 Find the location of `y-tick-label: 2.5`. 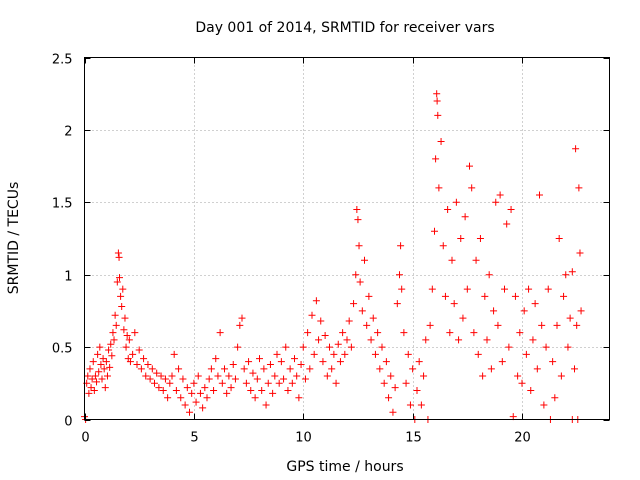

y-tick-label: 2.5 is located at coordinates (62, 60).